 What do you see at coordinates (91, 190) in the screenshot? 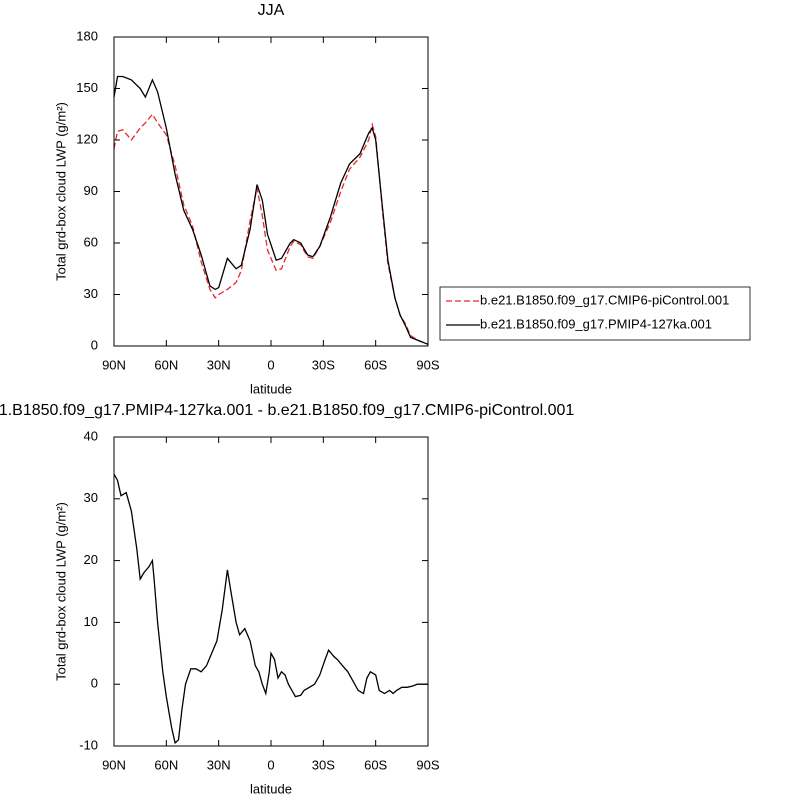
I see `y-tick-label: 90` at bounding box center [91, 190].